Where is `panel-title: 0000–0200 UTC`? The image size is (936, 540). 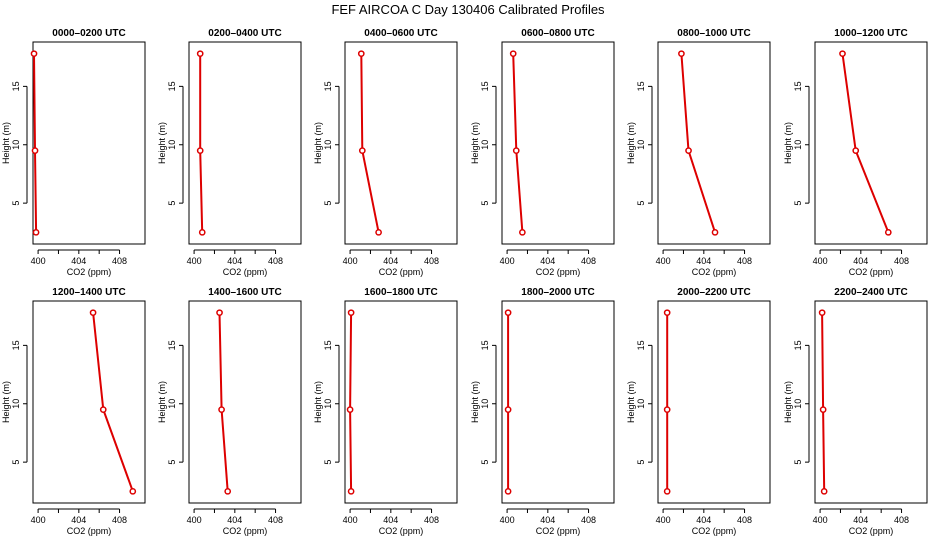 panel-title: 0000–0200 UTC is located at coordinates (88, 33).